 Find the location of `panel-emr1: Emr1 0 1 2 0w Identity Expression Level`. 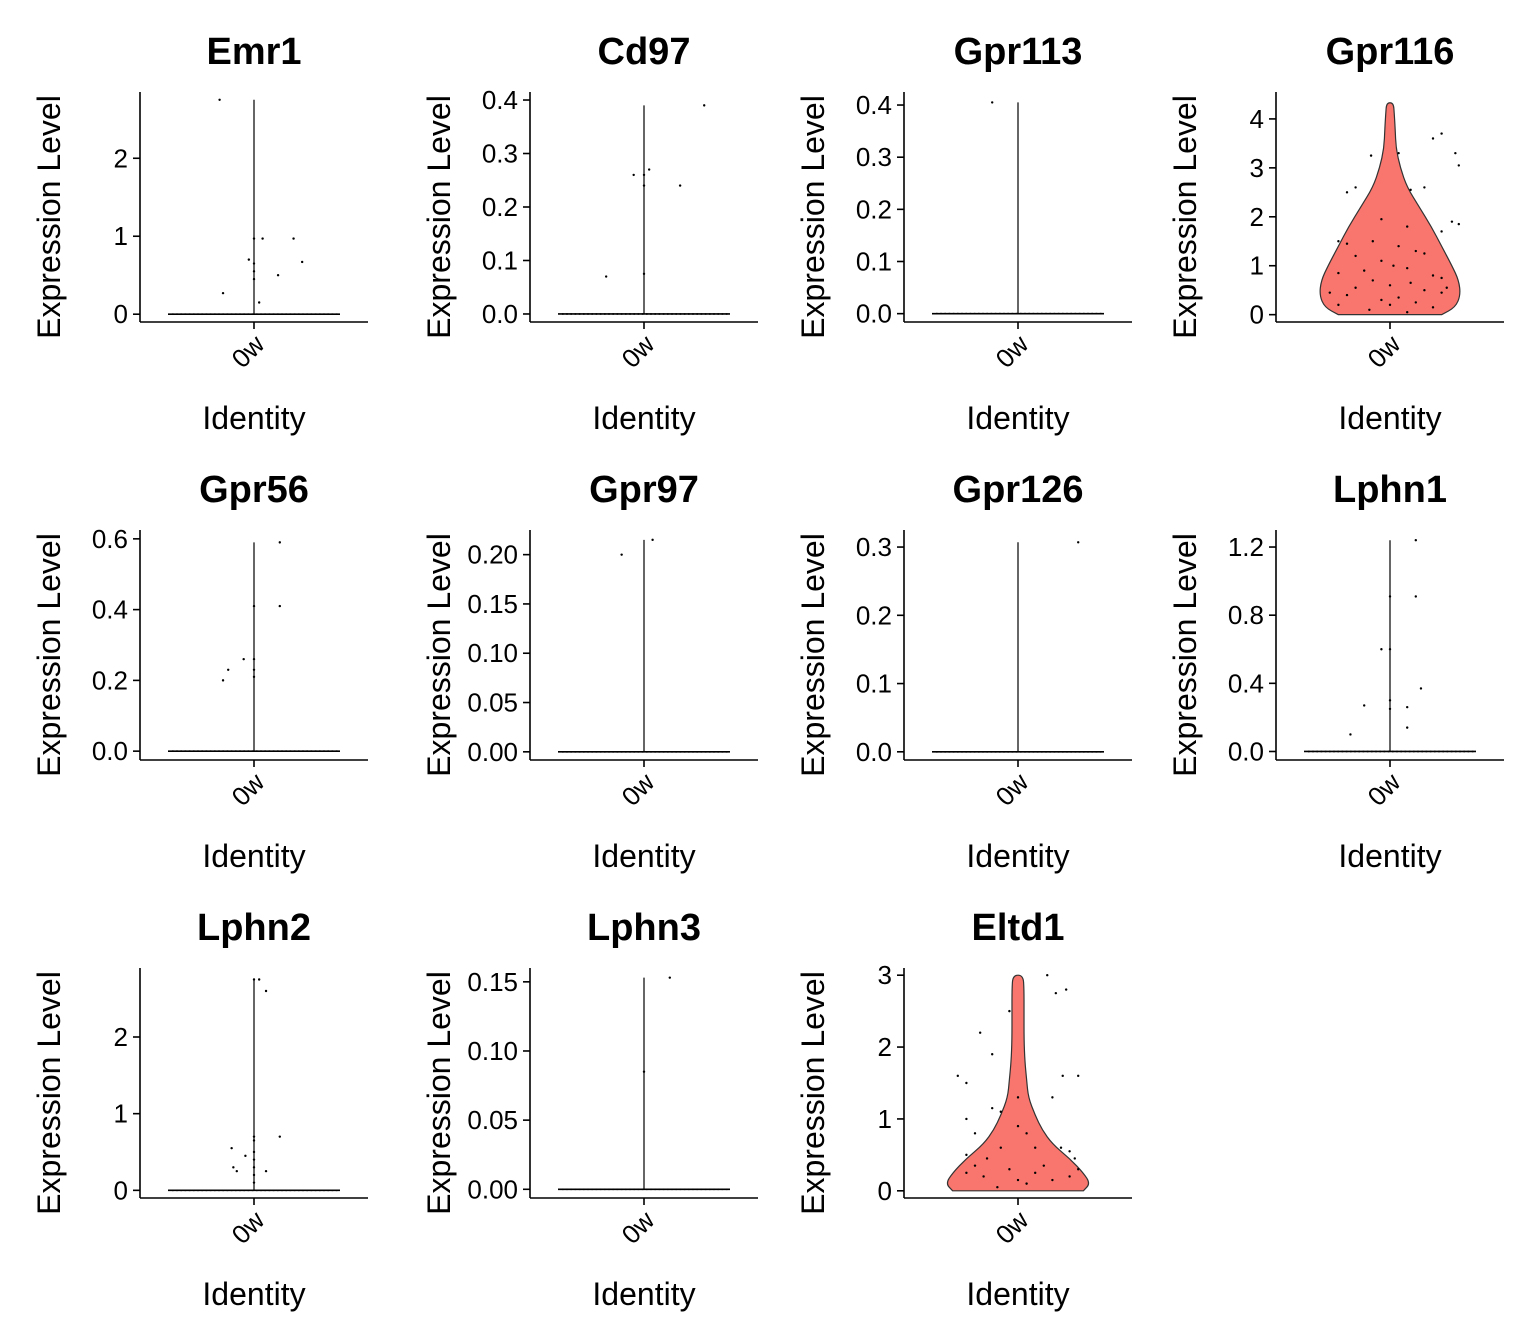

panel-emr1: Emr1 0 1 2 0w Identity Expression Level is located at coordinates (199, 233).